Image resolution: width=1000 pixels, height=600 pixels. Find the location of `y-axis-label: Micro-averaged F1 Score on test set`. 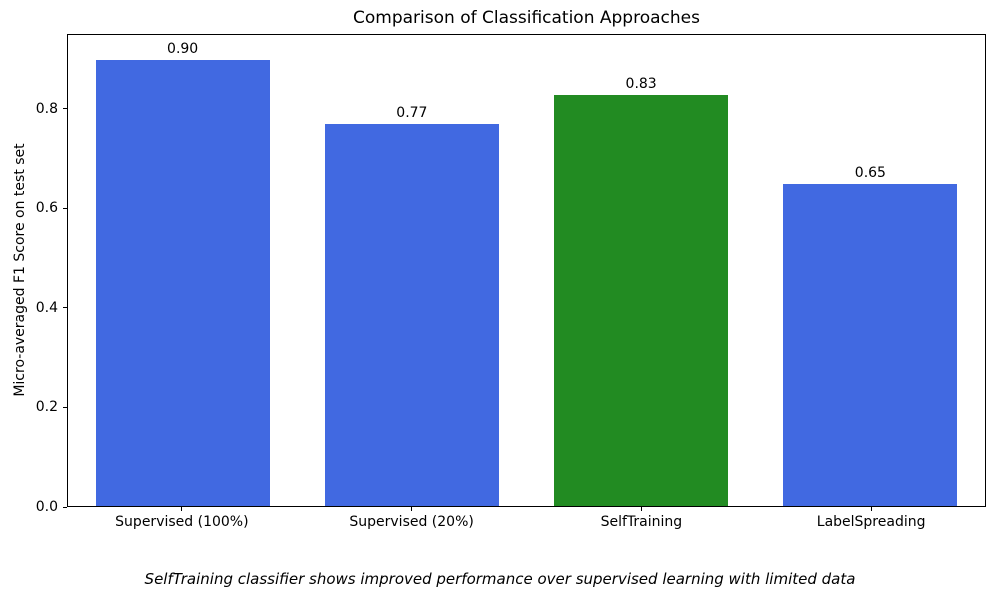

y-axis-label: Micro-averaged F1 Score on test set is located at coordinates (20, 270).